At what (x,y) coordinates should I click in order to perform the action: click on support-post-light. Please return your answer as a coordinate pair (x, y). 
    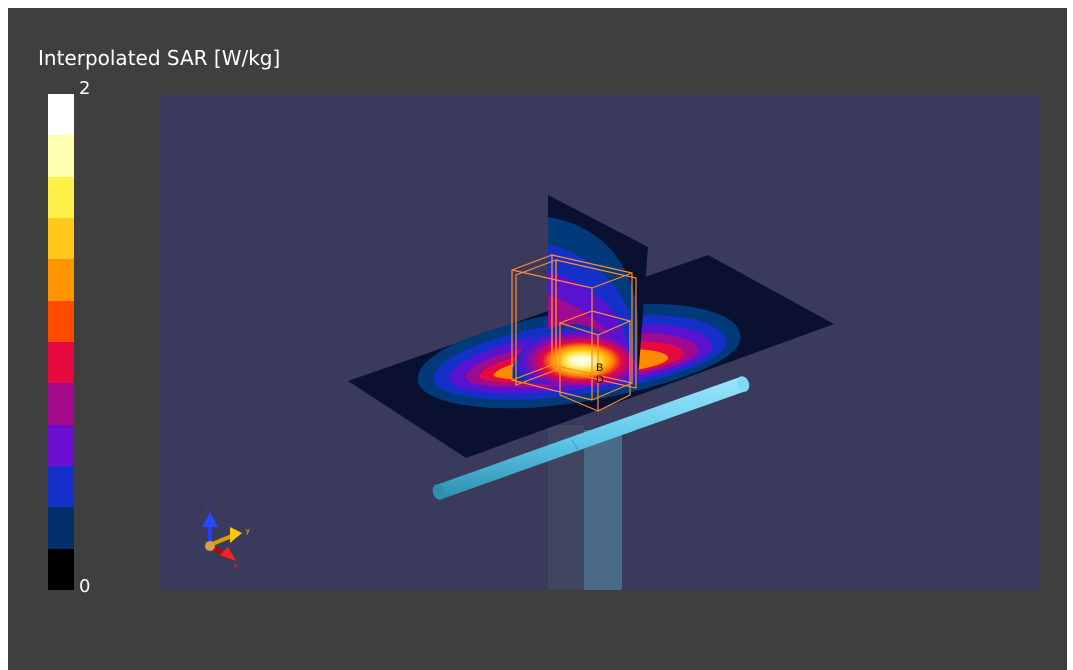
    Looking at the image, I should click on (603, 510).